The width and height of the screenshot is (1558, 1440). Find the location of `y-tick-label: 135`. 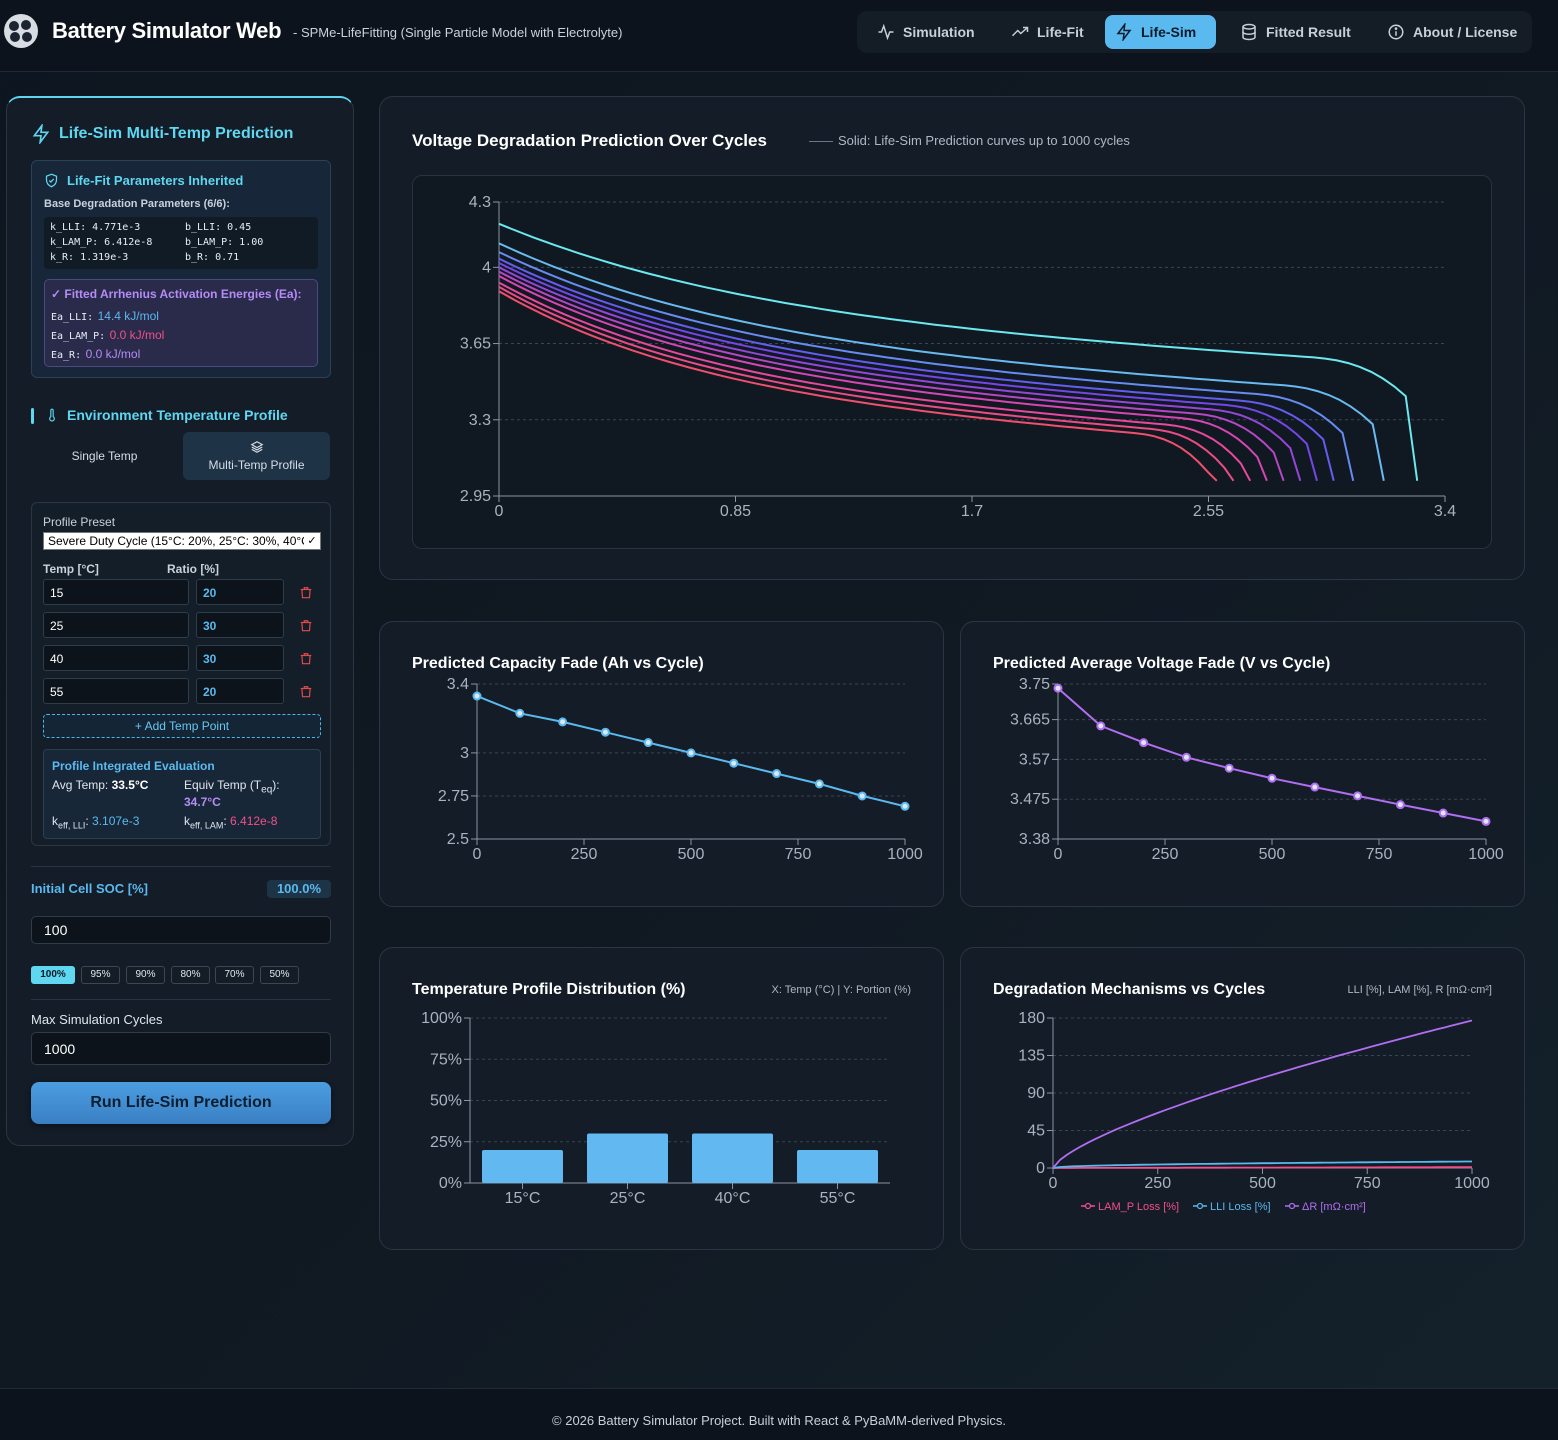

y-tick-label: 135 is located at coordinates (1031, 1056).